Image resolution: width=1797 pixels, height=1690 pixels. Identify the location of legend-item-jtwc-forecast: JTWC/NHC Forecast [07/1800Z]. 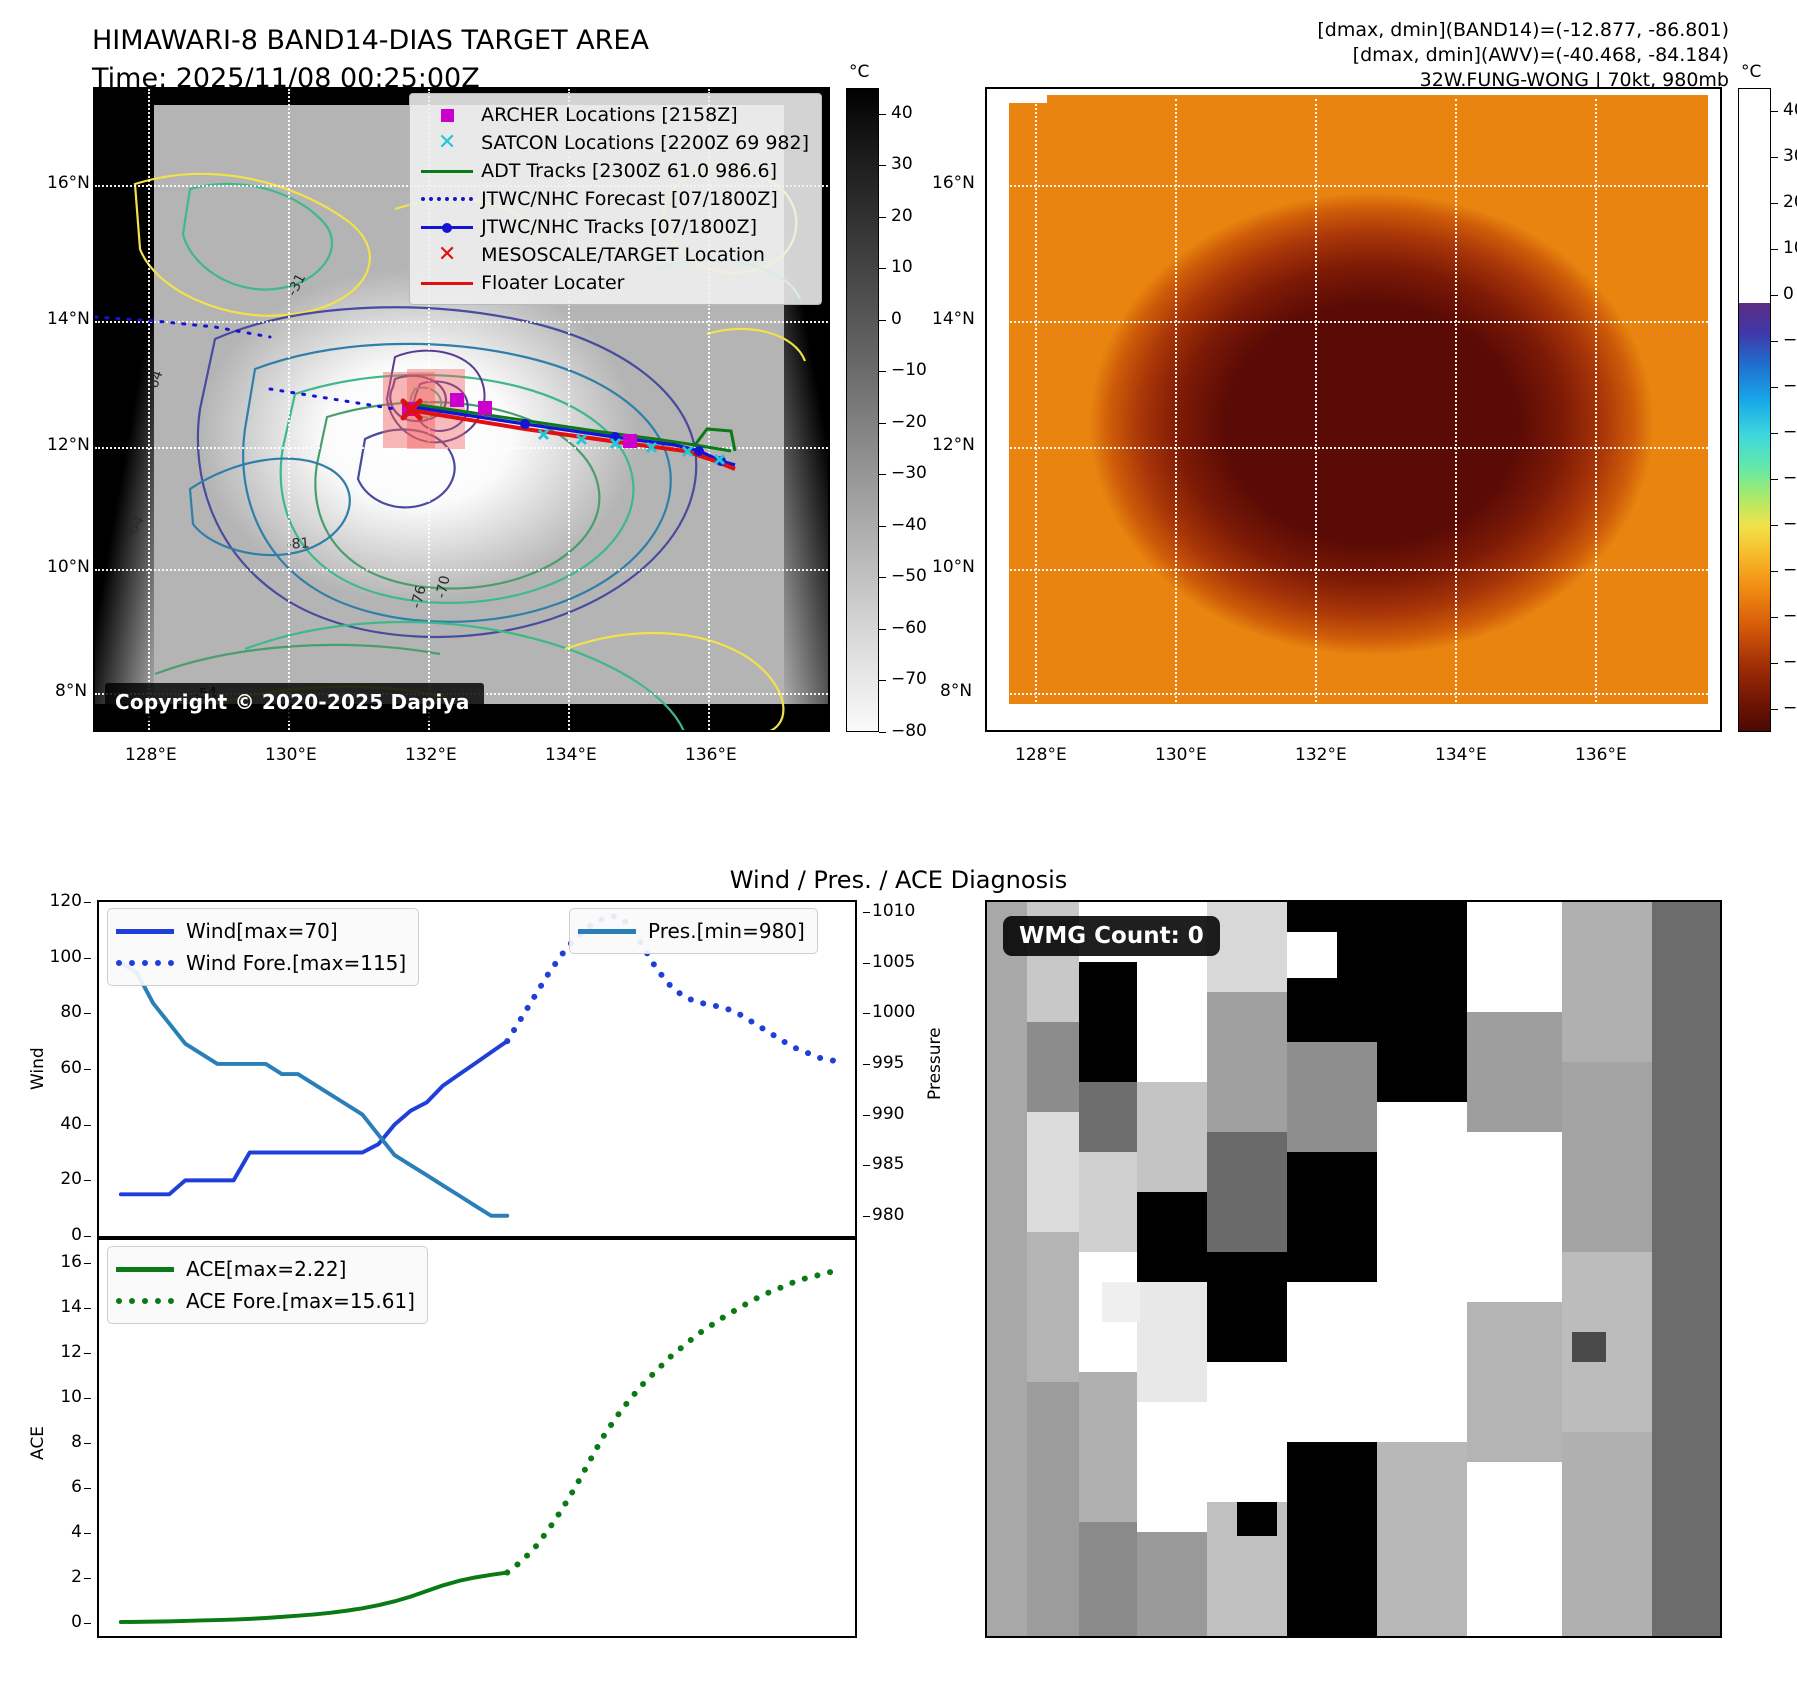
(614, 199).